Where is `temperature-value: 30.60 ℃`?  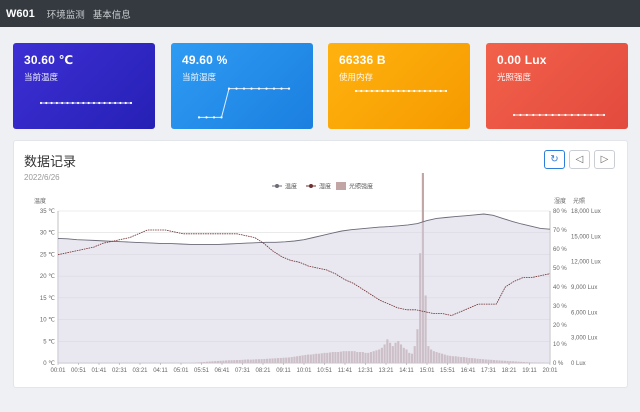
temperature-value: 30.60 ℃ is located at coordinates (49, 60).